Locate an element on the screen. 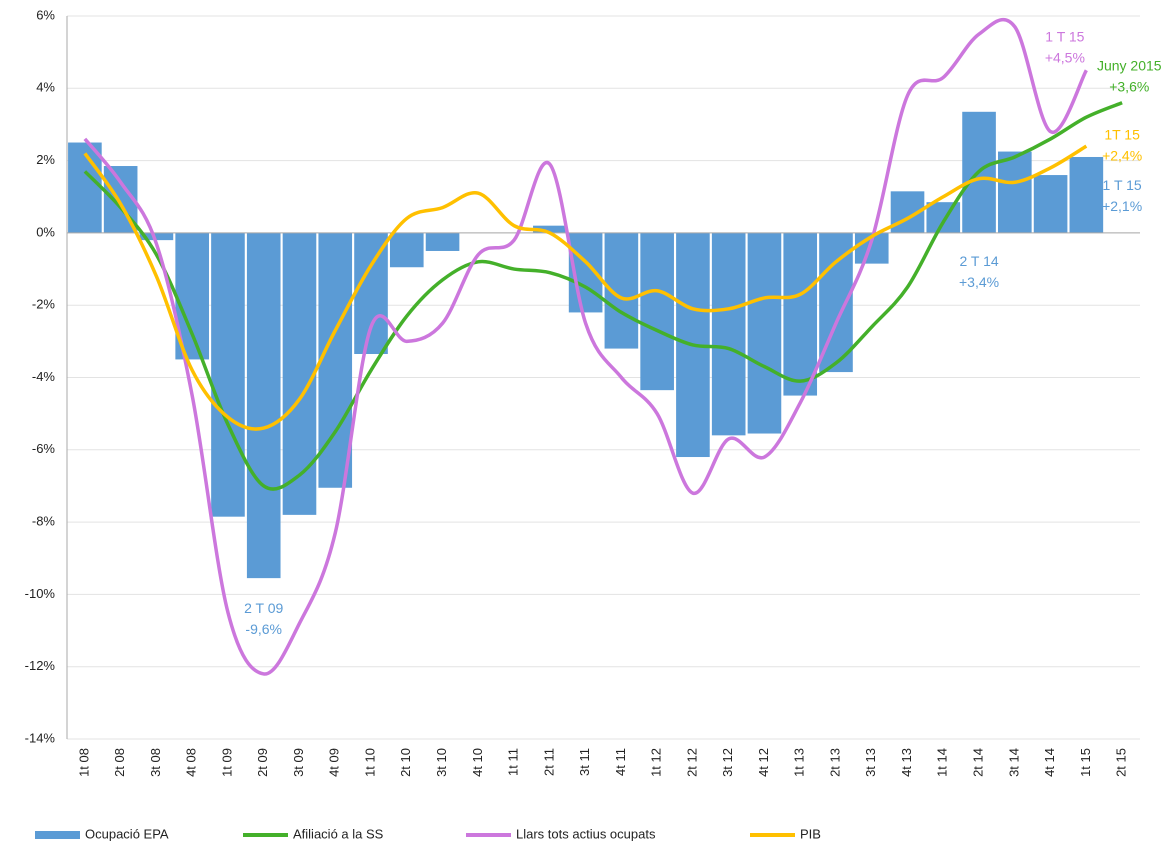 Image resolution: width=1172 pixels, height=847 pixels. y-tick-label: -6% is located at coordinates (44, 448).